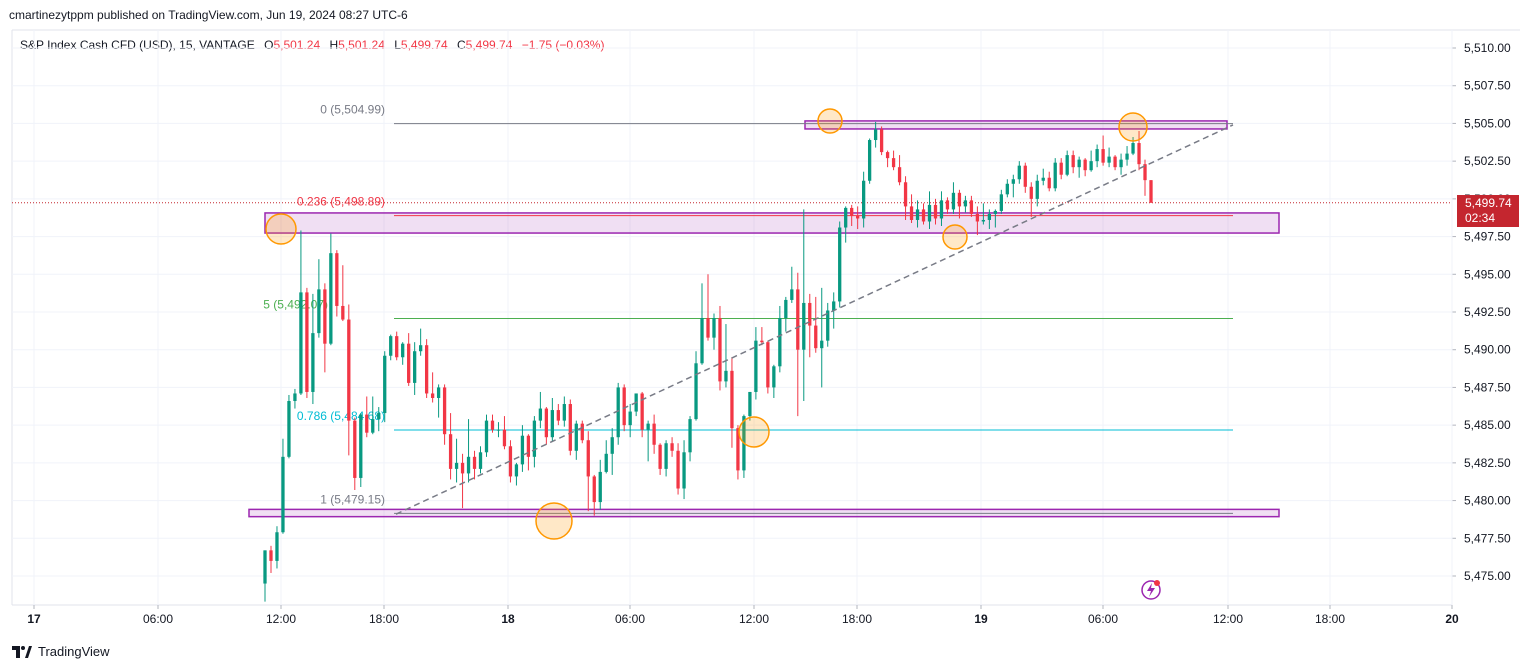  Describe the element at coordinates (1487, 425) in the screenshot. I see `y-tick-label: 5,485.00` at that location.